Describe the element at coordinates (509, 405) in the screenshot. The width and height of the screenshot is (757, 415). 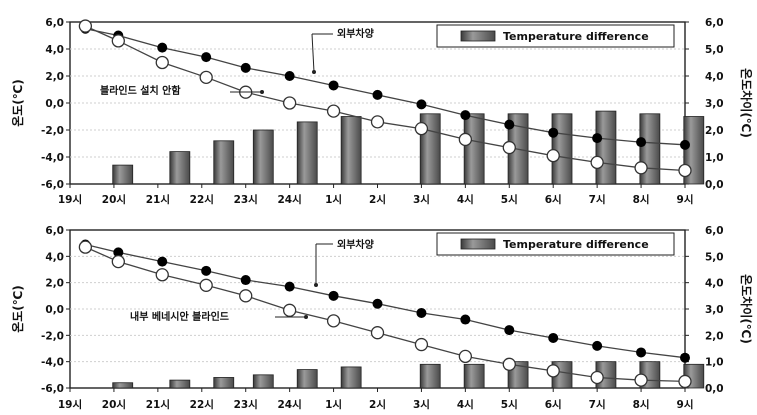
I see `x-tick-label: 5시` at that location.